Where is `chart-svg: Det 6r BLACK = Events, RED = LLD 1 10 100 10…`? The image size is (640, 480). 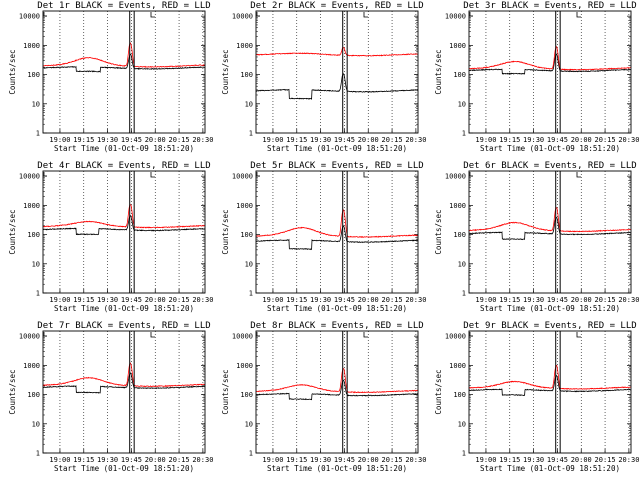
chart-svg: Det 6r BLACK = Events, RED = LLD 1 10 100 10… is located at coordinates (536, 237).